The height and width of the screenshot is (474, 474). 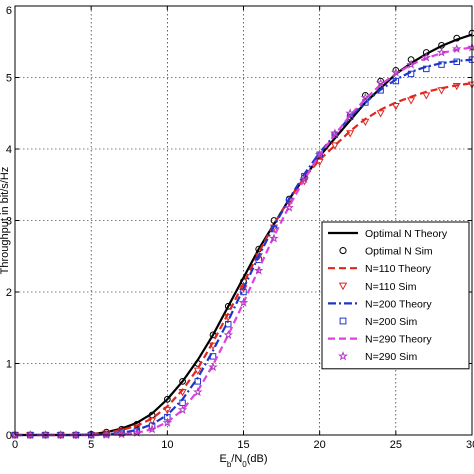 I want to click on y-axis-label: Throughput in bit/s/Hz, so click(x=5, y=221).